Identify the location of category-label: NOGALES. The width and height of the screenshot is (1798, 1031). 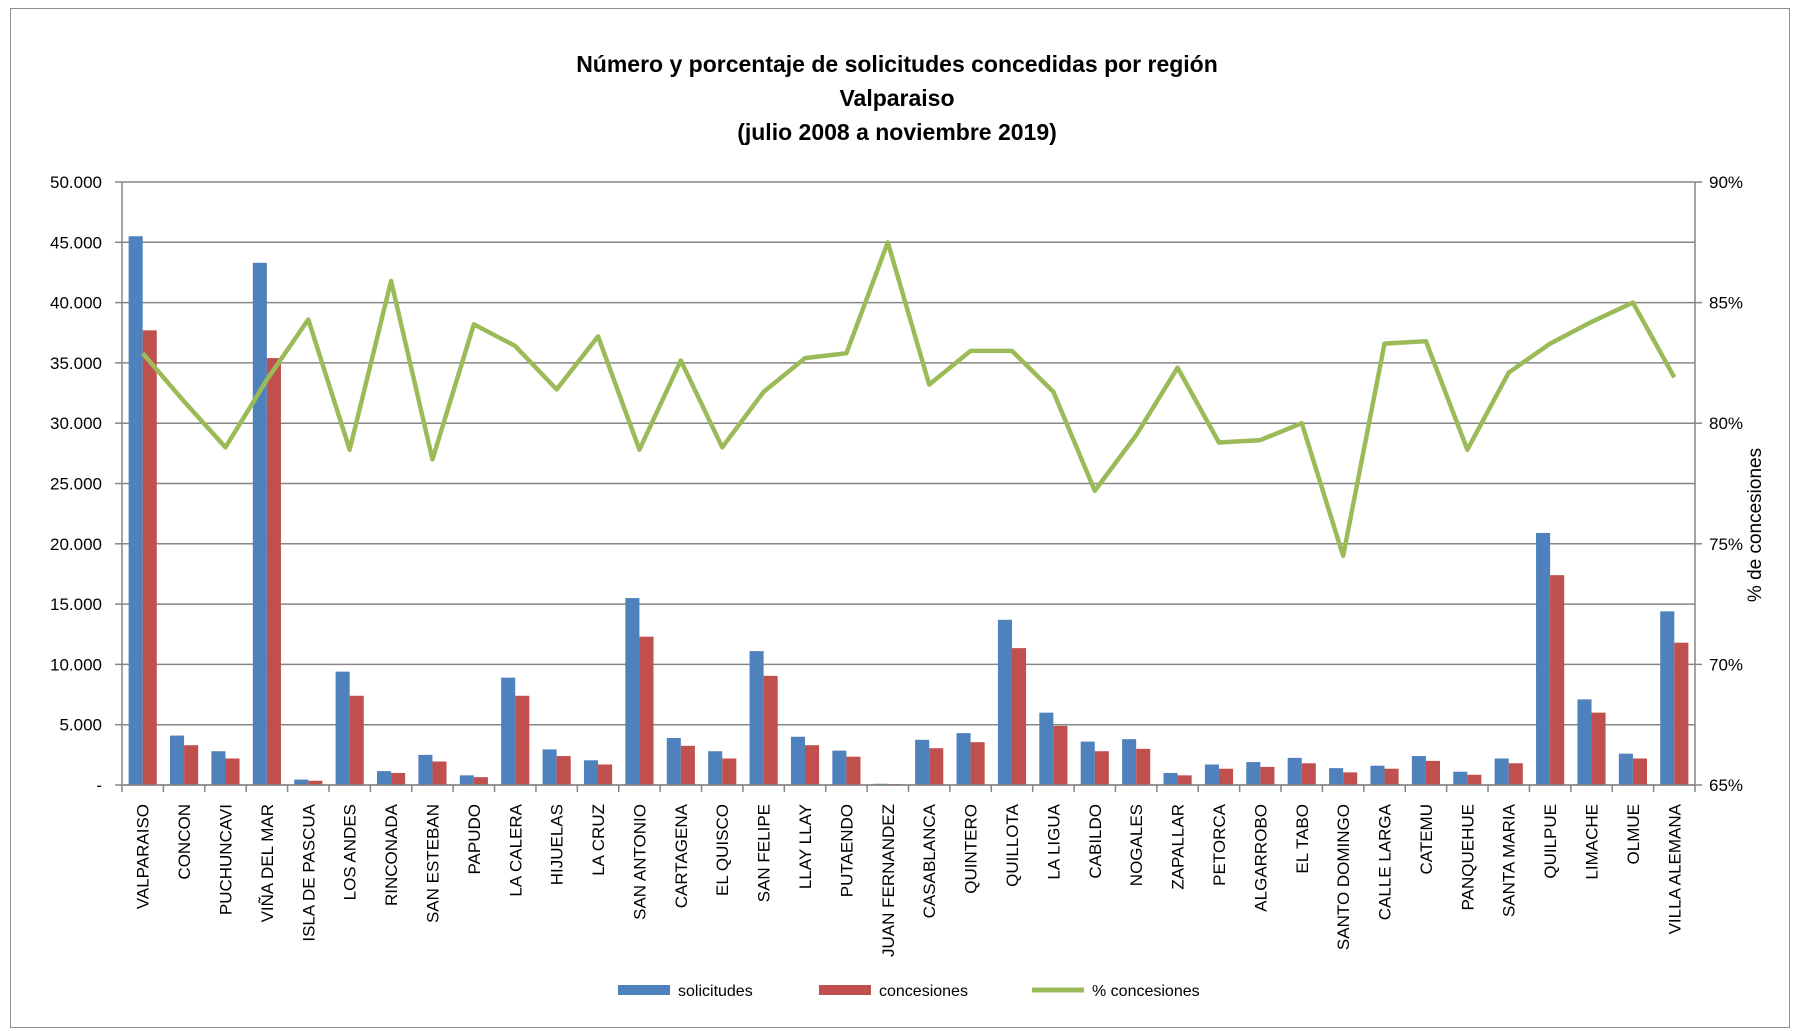
(1136, 845).